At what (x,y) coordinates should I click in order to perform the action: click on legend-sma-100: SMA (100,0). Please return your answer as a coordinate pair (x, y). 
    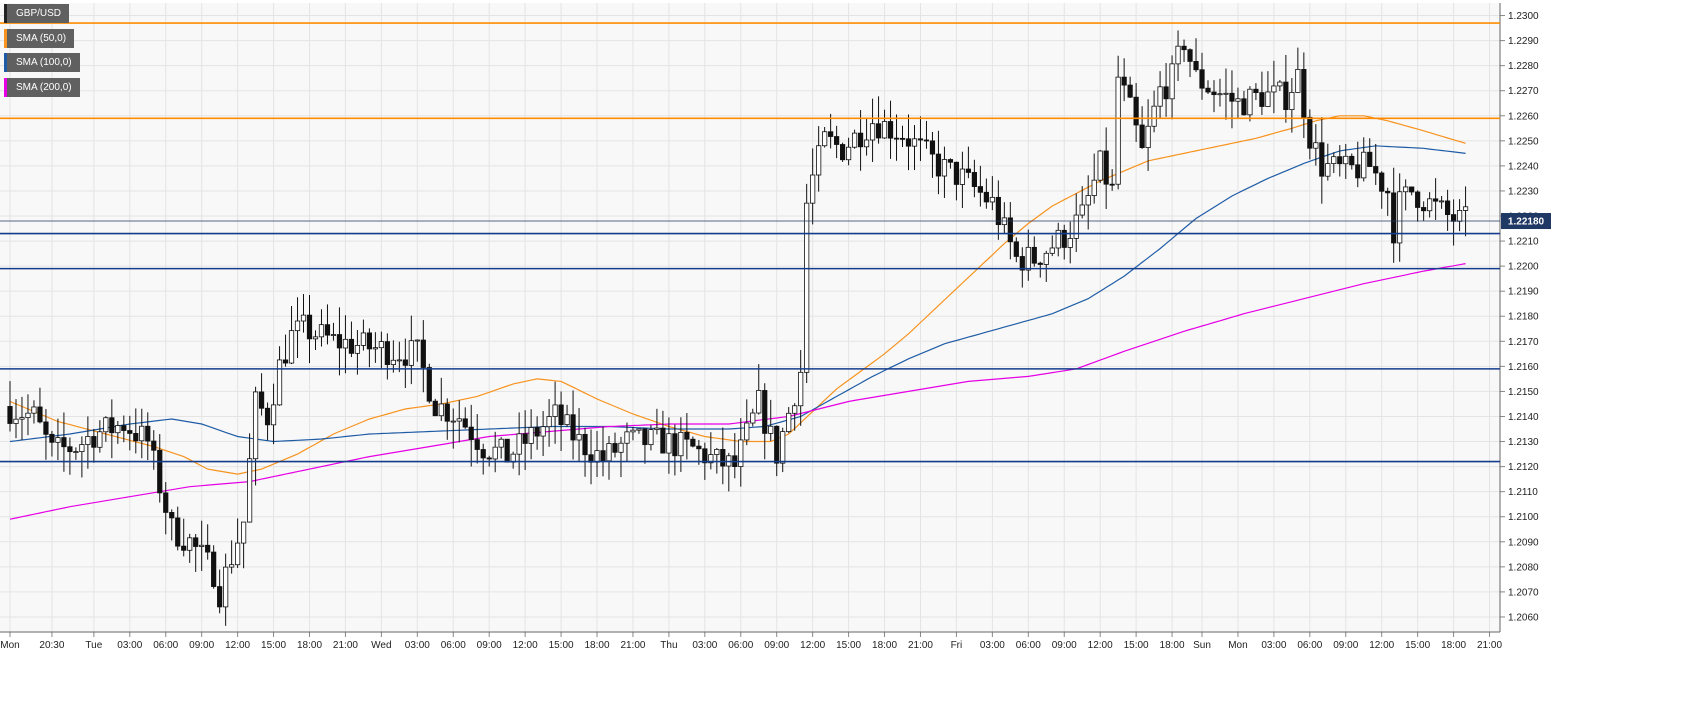
    Looking at the image, I should click on (42, 62).